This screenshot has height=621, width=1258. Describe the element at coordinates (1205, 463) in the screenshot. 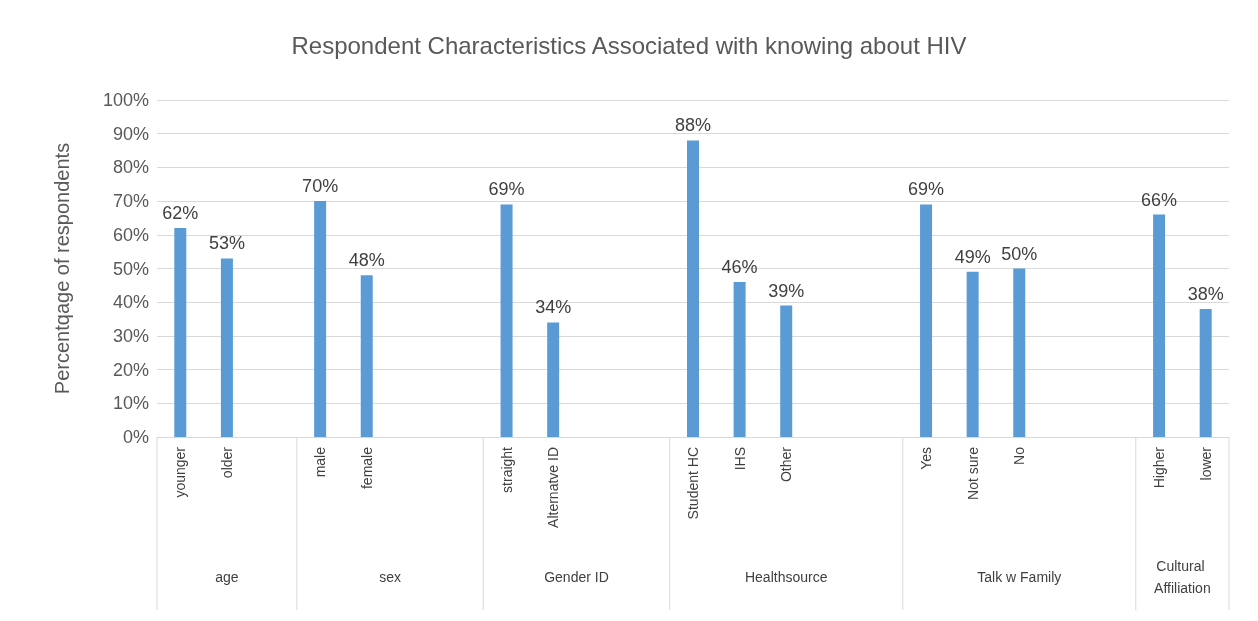

I see `x-tick-label: lower` at that location.